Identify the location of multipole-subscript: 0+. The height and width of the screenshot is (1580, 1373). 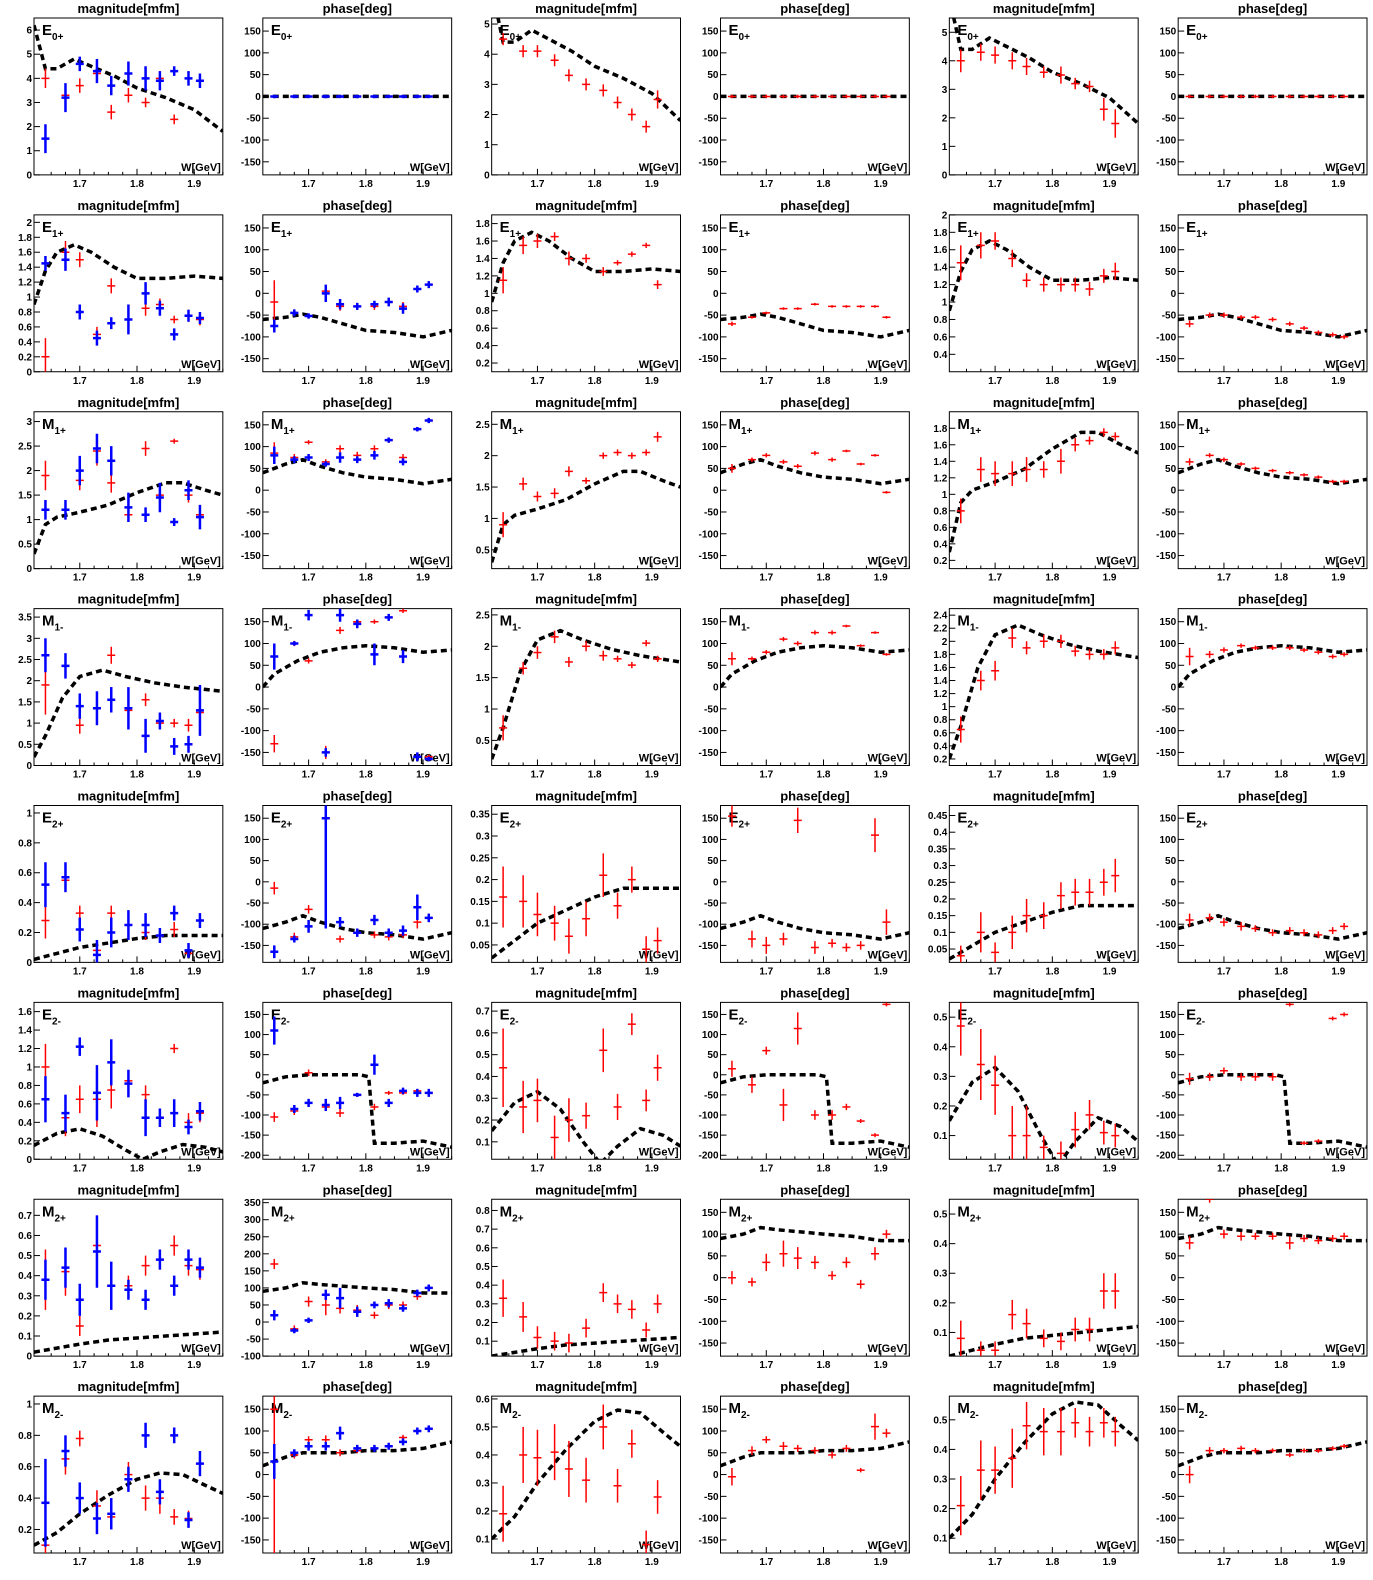
(287, 37).